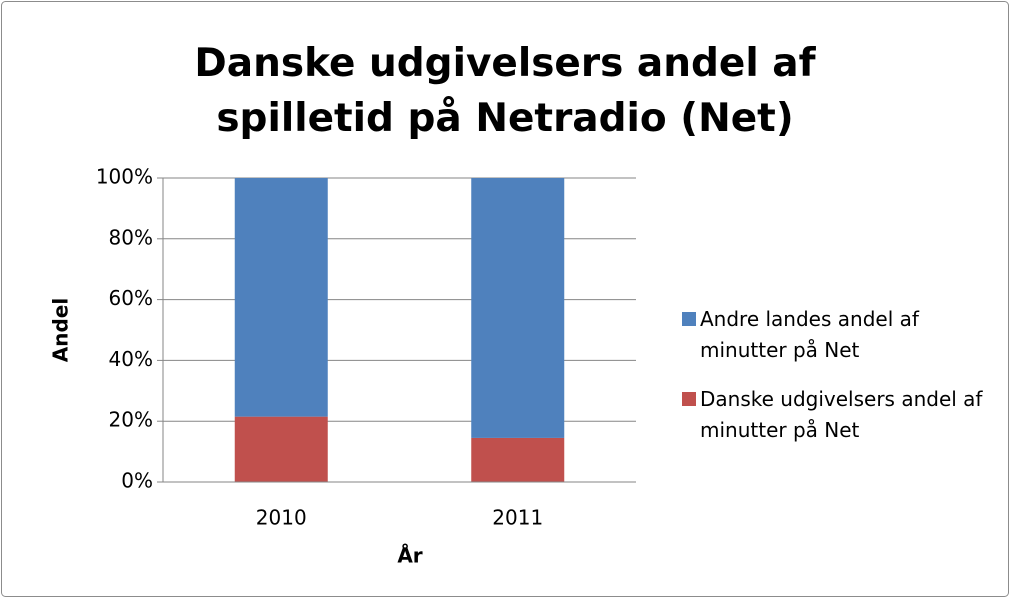 This screenshot has height=599, width=1011. I want to click on y-tick-label: 0%, so click(137, 481).